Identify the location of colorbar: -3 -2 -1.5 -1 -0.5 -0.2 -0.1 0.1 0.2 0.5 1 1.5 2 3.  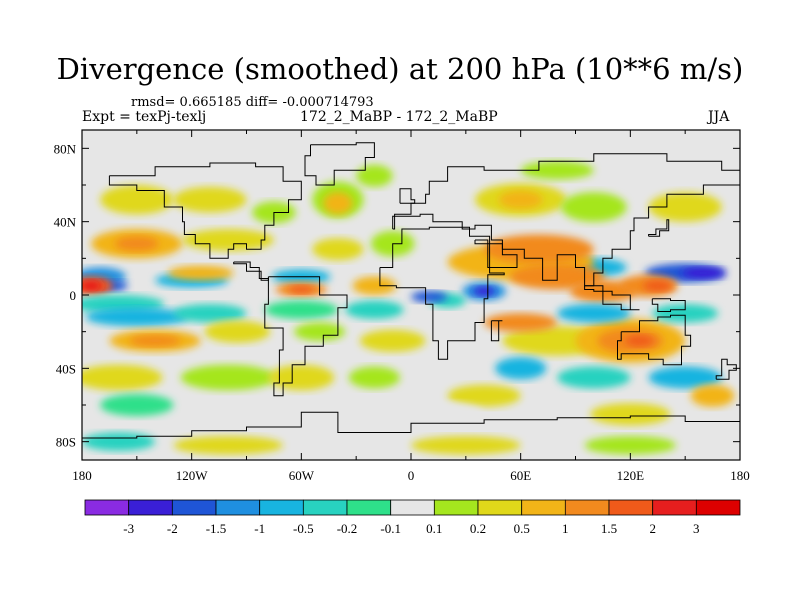
(412, 517).